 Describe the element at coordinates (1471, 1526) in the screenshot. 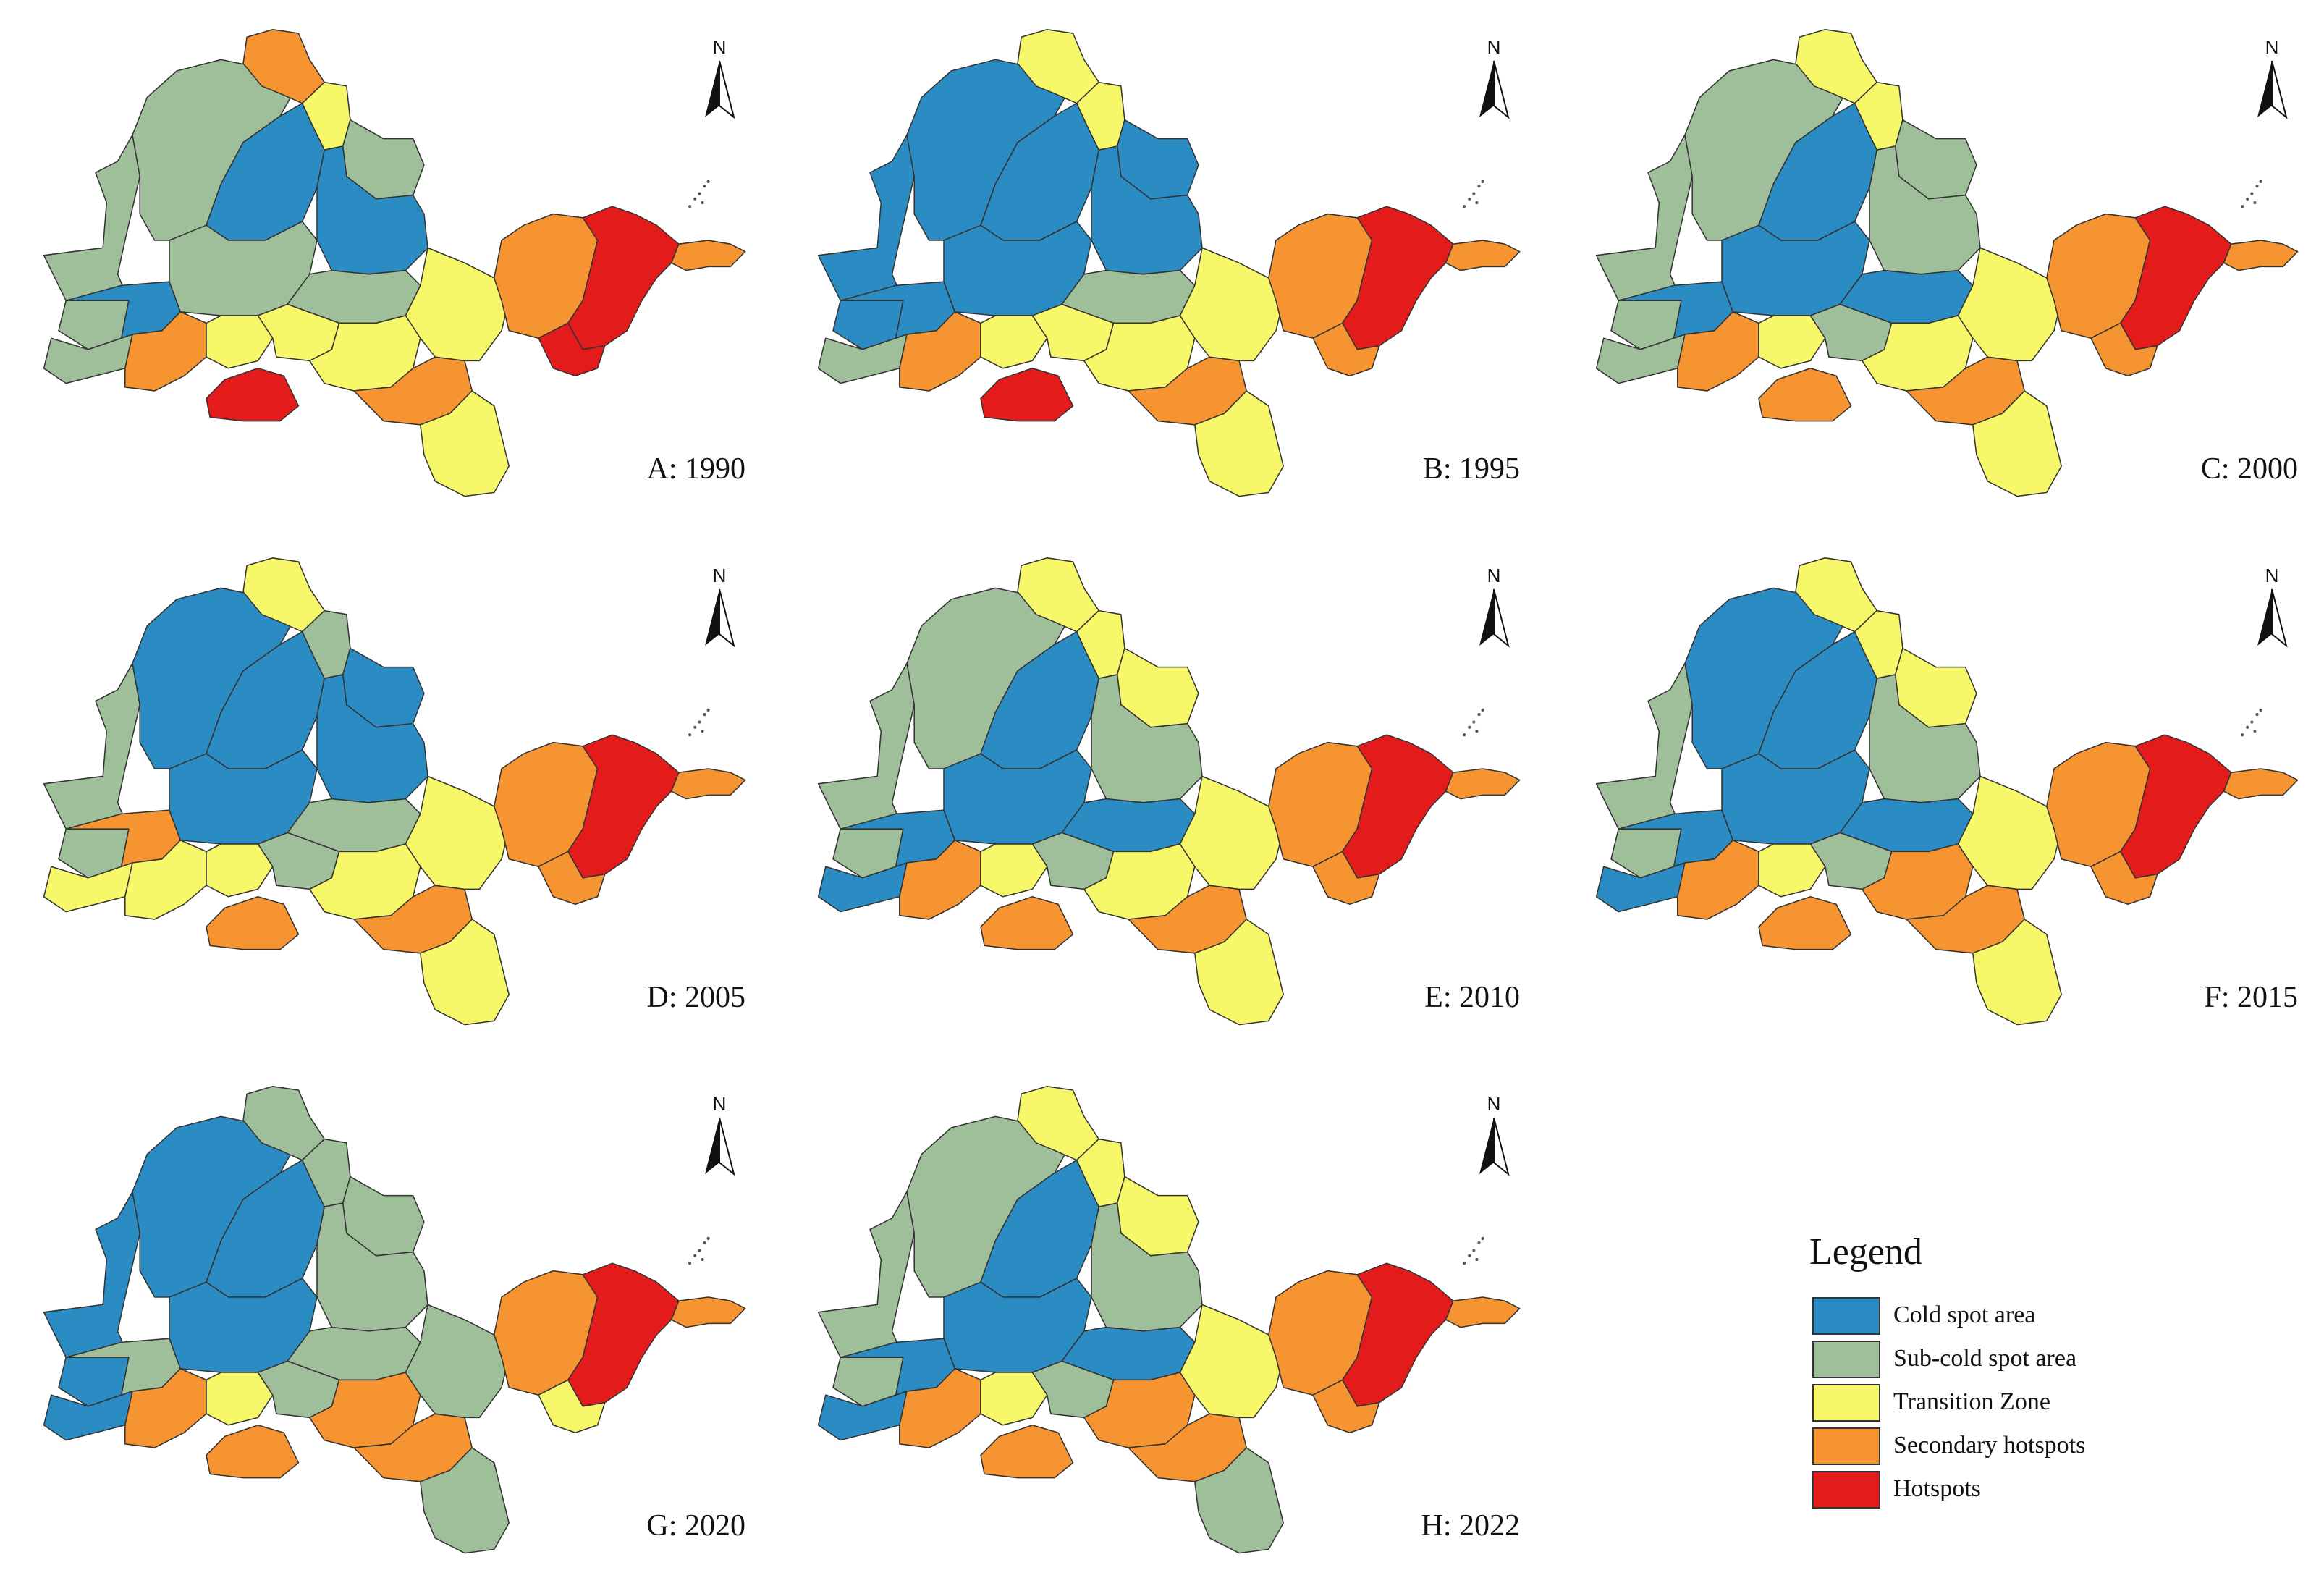

I see `panel-label: H: 2022` at that location.